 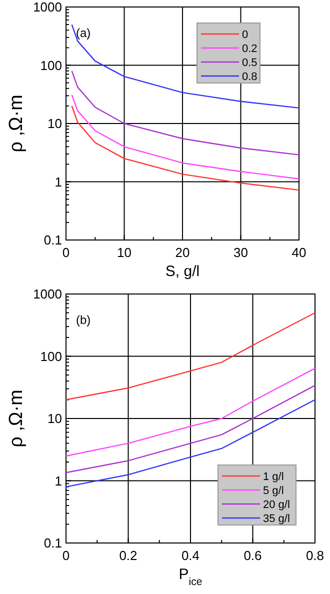 What do you see at coordinates (273, 477) in the screenshot?
I see `legend-label: 1 g/l` at bounding box center [273, 477].